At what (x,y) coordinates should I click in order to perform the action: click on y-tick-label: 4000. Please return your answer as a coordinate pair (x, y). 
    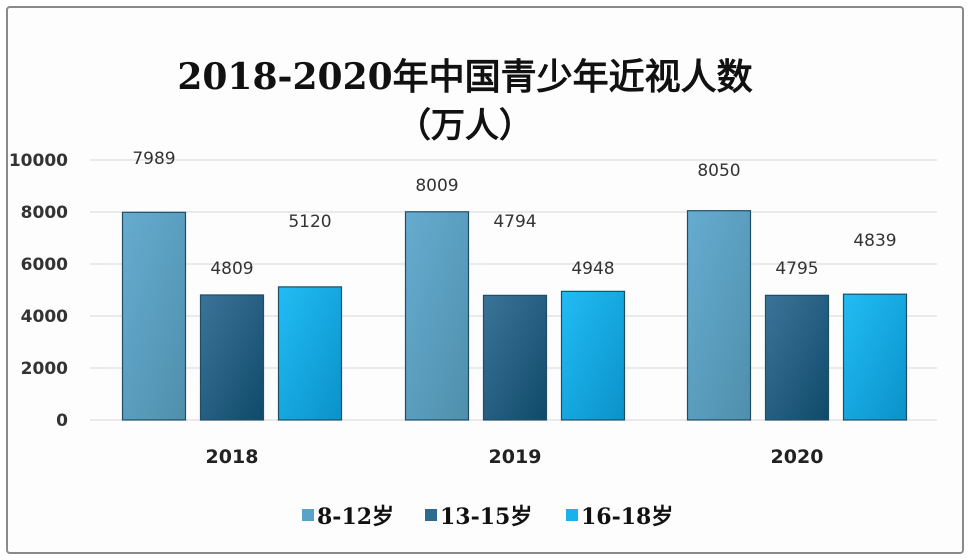
    Looking at the image, I should click on (44, 317).